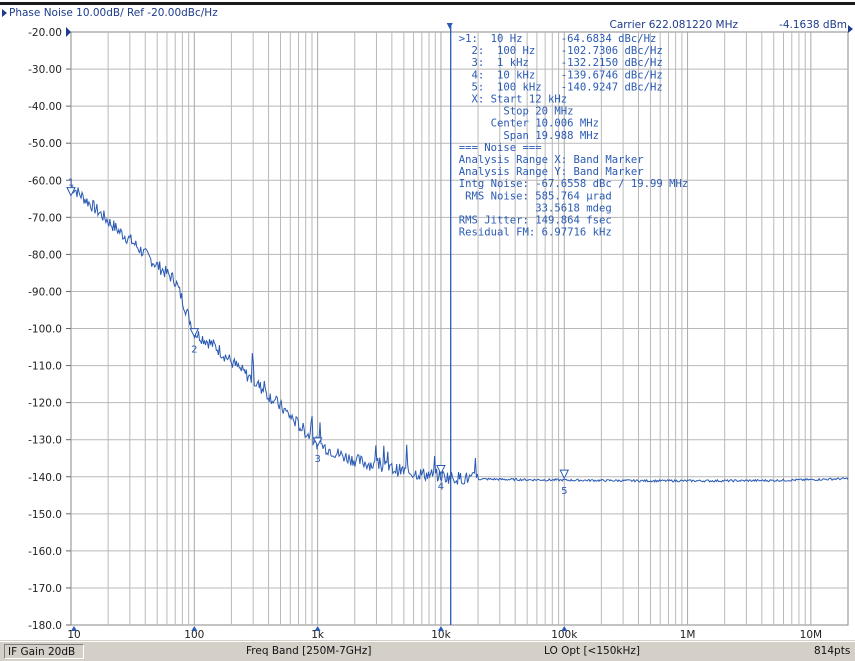 The width and height of the screenshot is (855, 661). I want to click on readout-line: 4: 10 kHz -139.6746 dBc/Hz, so click(561, 75).